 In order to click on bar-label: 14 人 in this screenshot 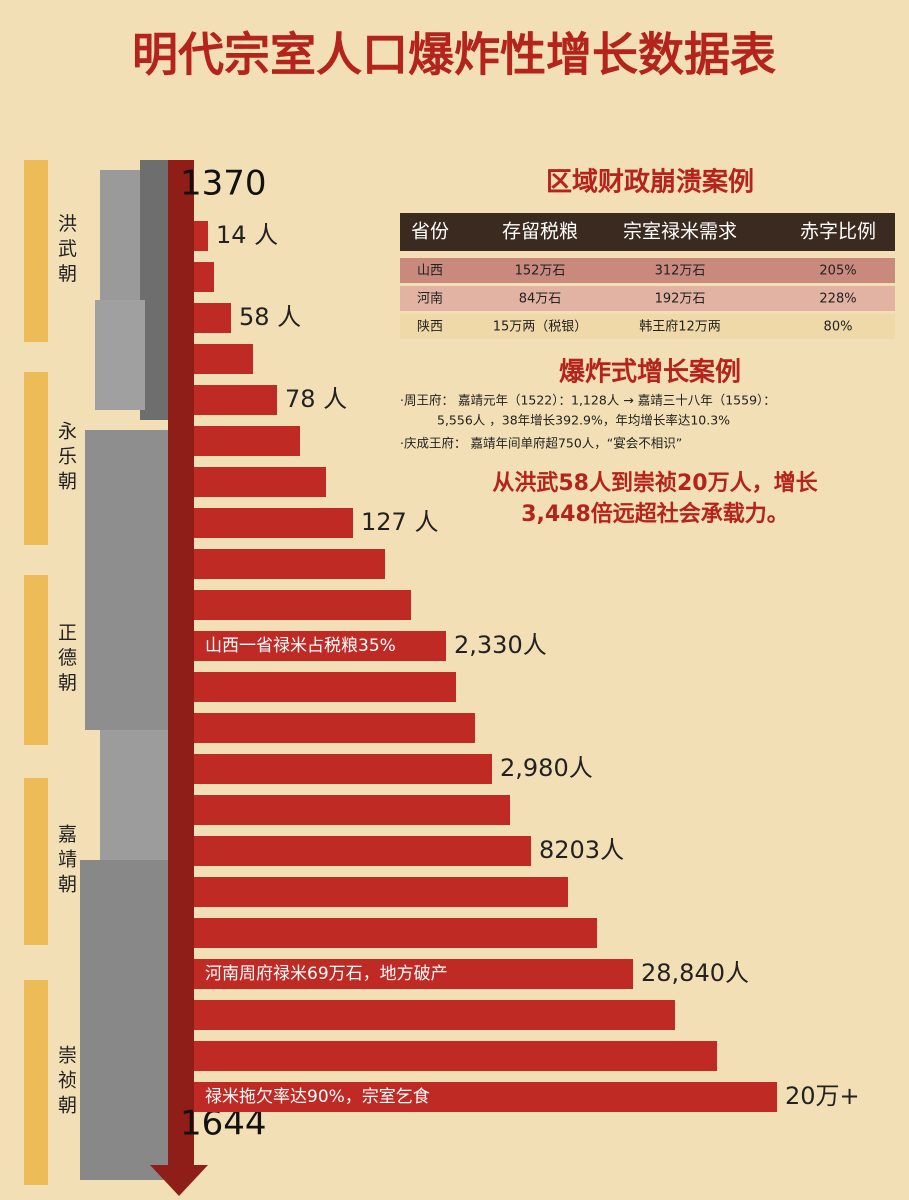, I will do `click(247, 235)`.